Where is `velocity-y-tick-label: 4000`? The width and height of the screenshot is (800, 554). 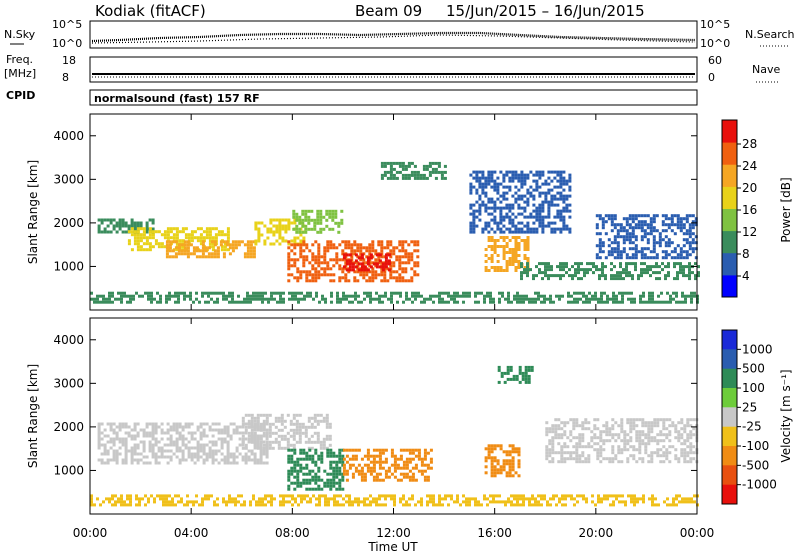
velocity-y-tick-label: 4000 is located at coordinates (68, 340).